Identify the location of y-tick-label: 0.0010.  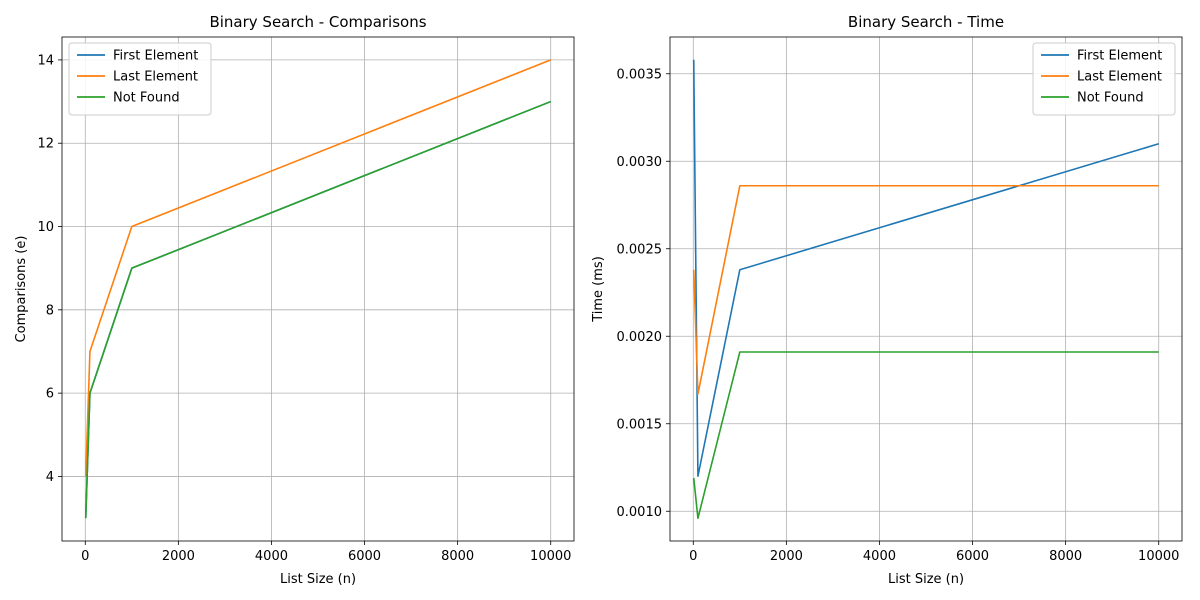
(640, 512).